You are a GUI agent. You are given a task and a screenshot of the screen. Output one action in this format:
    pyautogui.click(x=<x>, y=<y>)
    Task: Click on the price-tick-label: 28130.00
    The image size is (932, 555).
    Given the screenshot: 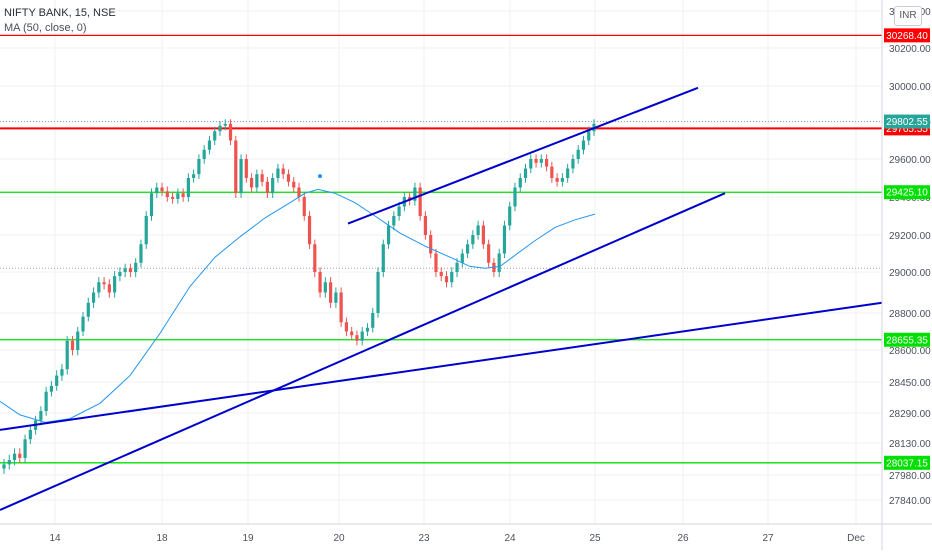 What is the action you would take?
    pyautogui.click(x=910, y=444)
    